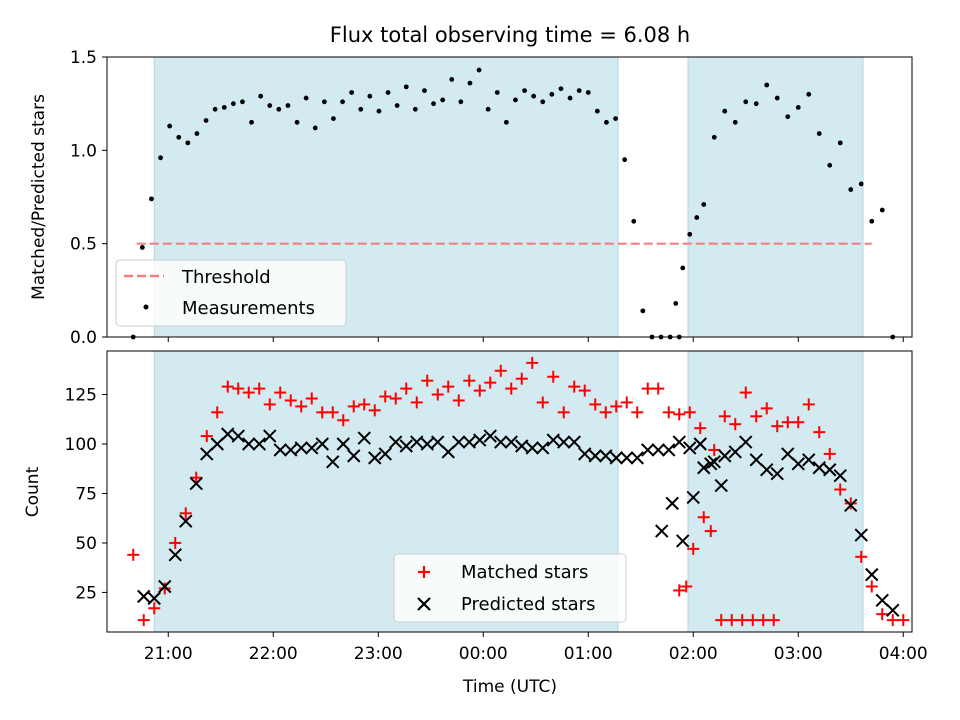 The width and height of the screenshot is (960, 720). Describe the element at coordinates (510, 35) in the screenshot. I see `chart-title: Flux total observing time = 6.08 h` at that location.